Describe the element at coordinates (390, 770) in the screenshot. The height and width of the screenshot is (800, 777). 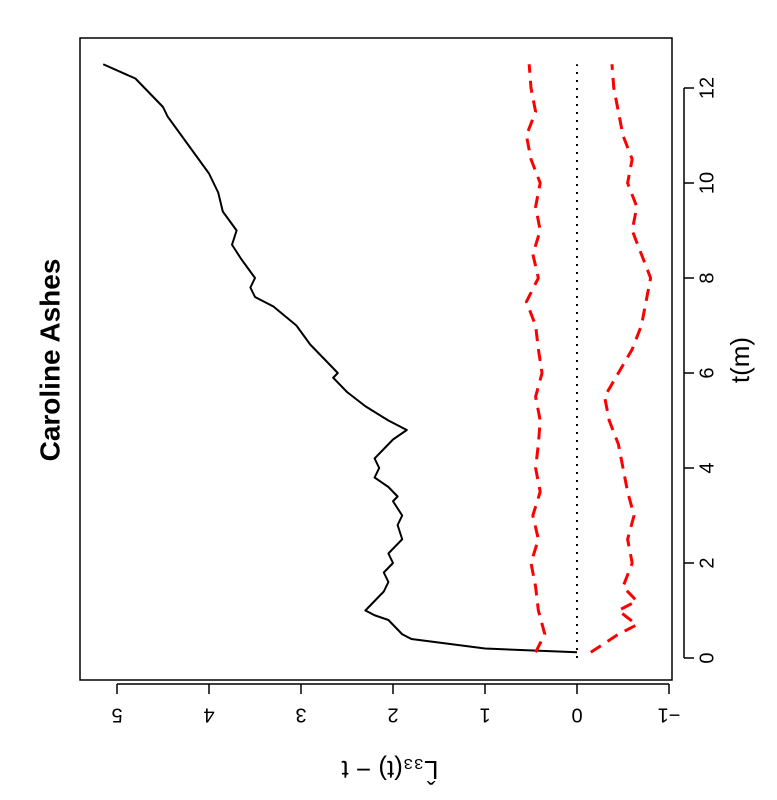
I see `y-axis-label: L̂₃₃(t) − t` at that location.